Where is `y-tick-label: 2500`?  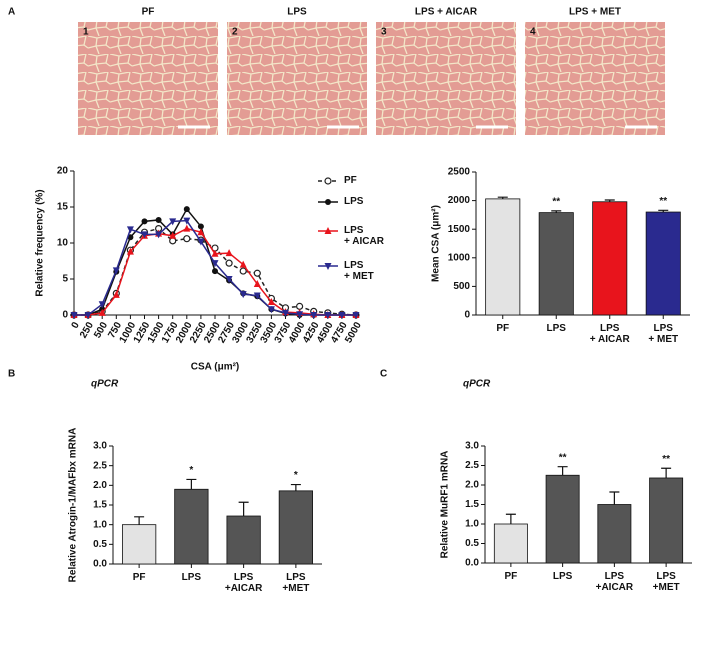
y-tick-label: 2500 is located at coordinates (459, 172).